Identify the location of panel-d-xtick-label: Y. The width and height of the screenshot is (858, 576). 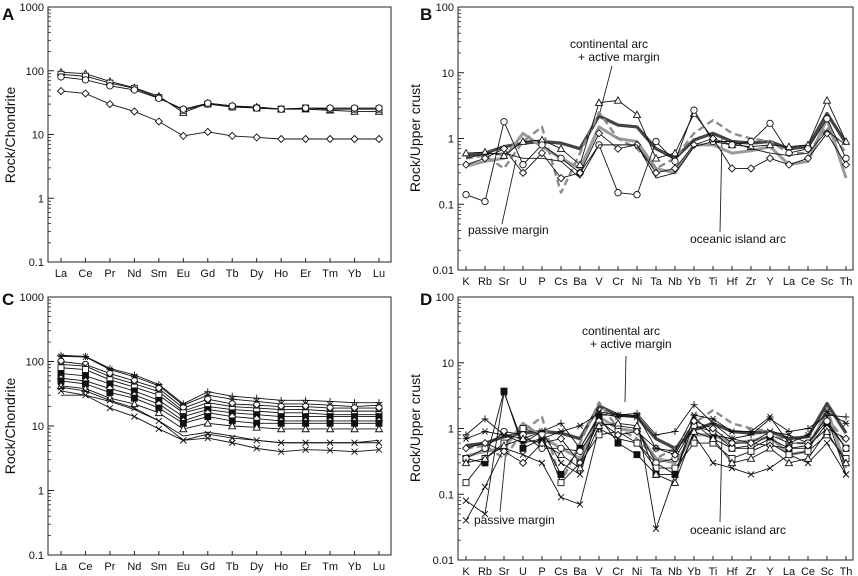
(770, 571).